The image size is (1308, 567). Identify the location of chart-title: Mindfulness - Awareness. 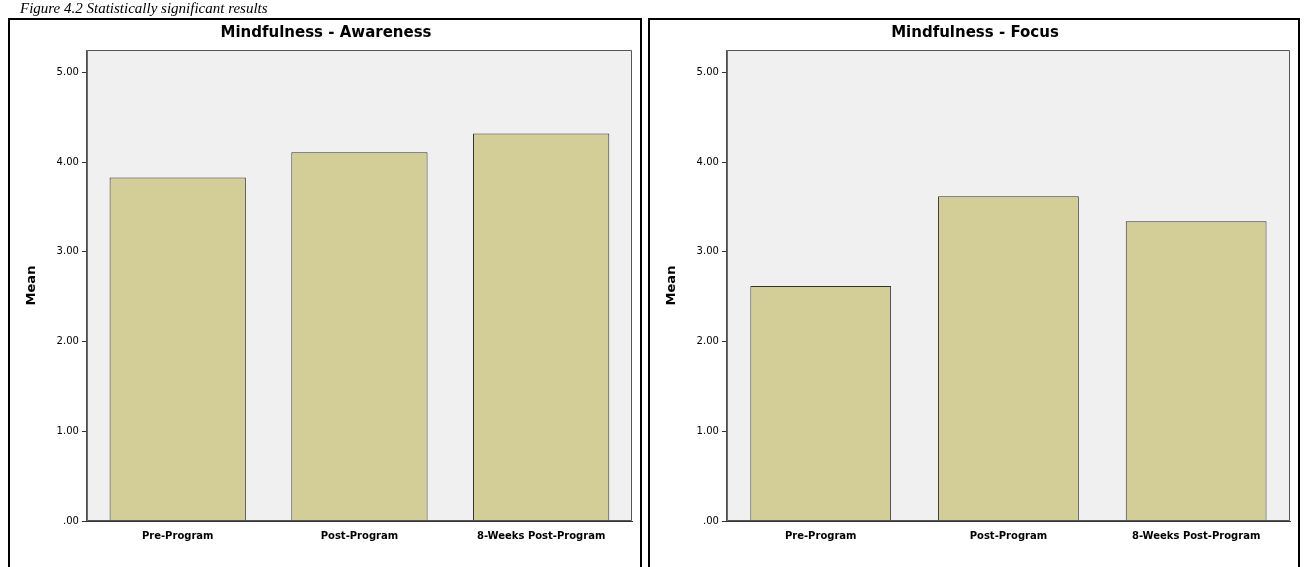
(326, 31).